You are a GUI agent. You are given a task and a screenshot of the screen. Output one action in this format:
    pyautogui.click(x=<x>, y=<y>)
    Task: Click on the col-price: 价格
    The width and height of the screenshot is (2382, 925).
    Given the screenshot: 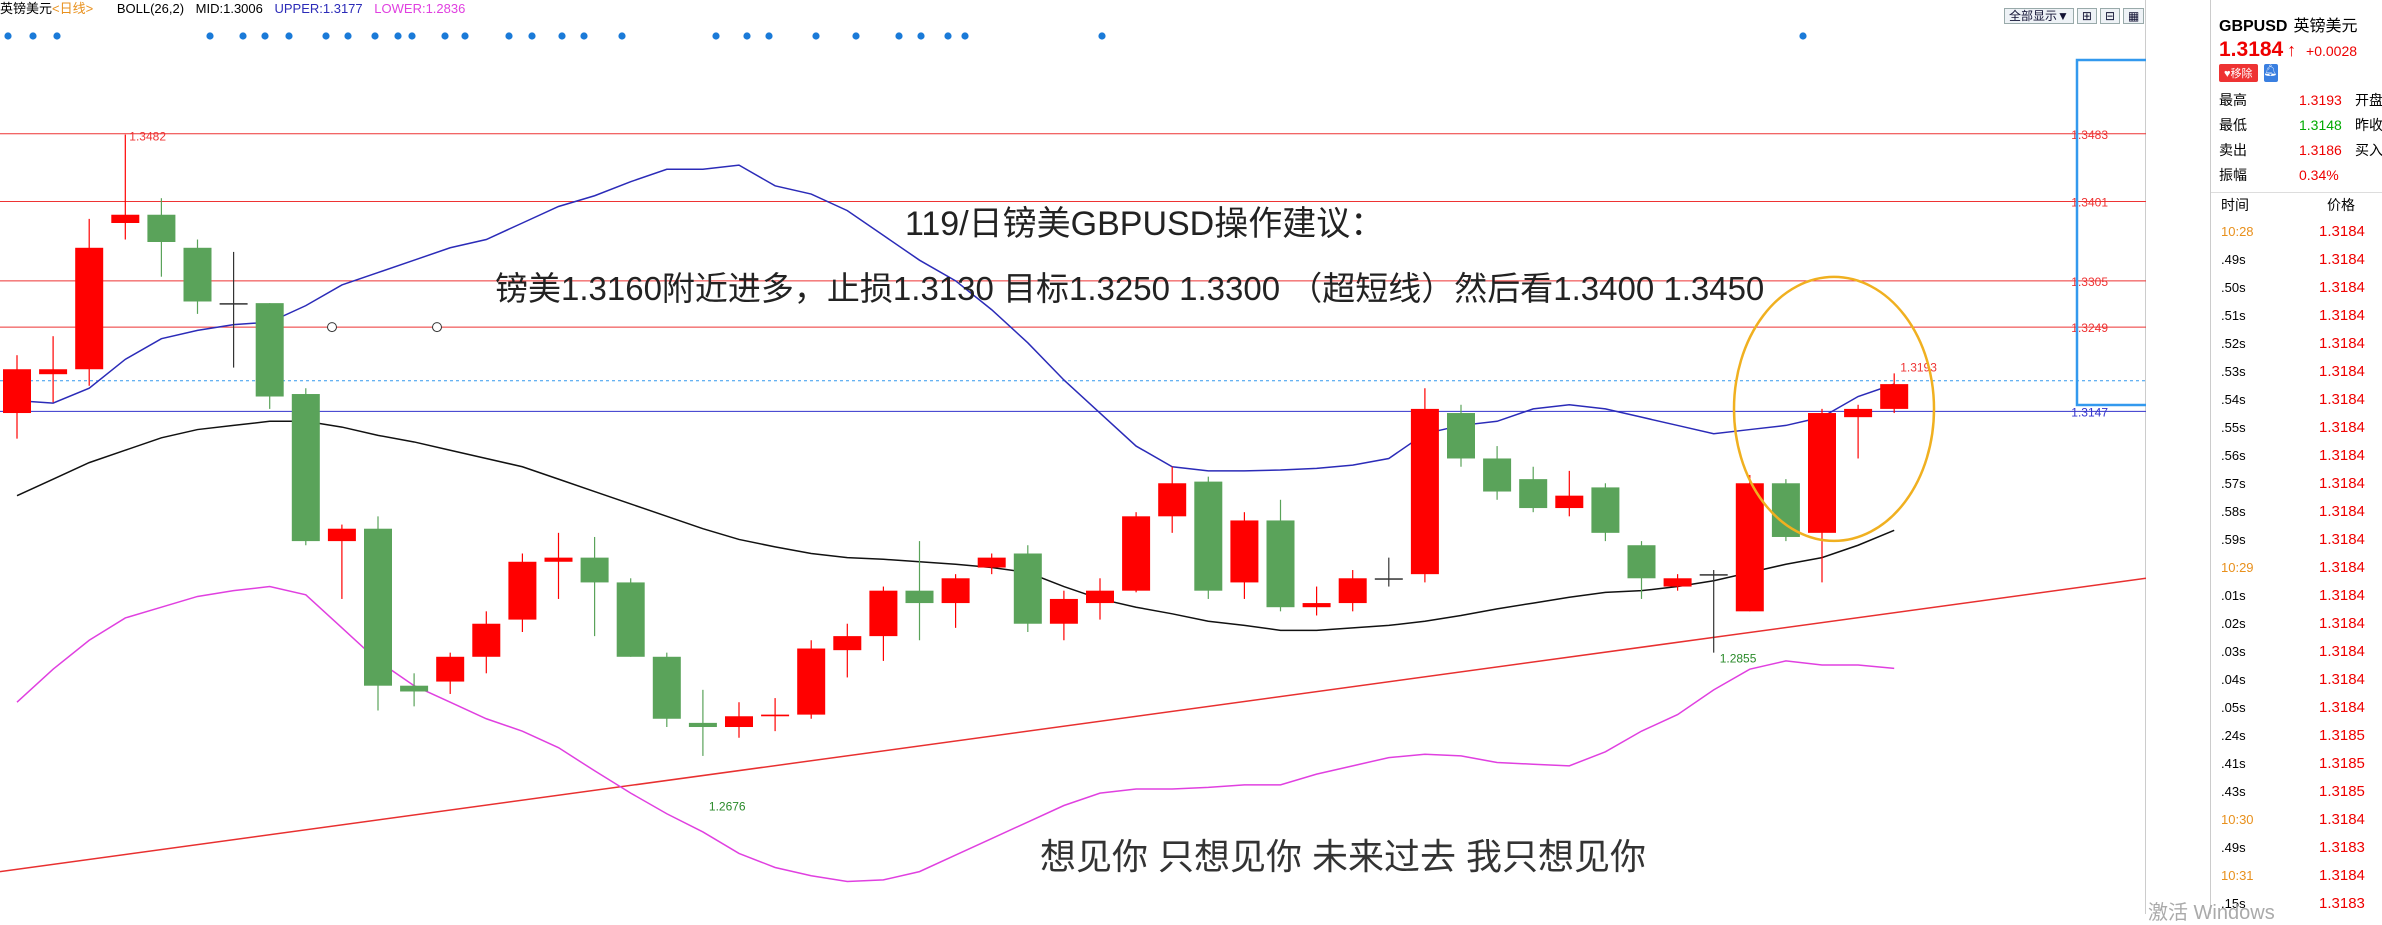 What is the action you would take?
    pyautogui.click(x=2341, y=205)
    